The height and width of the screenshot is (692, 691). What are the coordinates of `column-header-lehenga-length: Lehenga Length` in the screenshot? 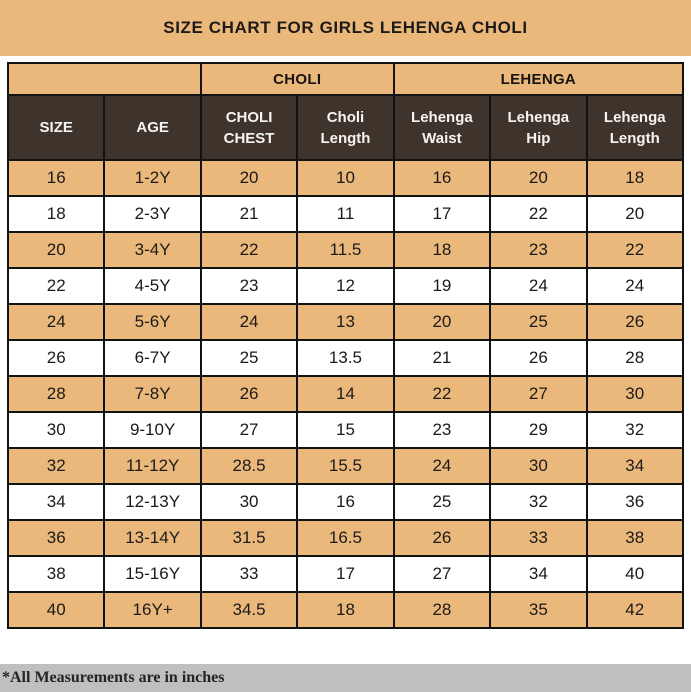 It's located at (635, 127).